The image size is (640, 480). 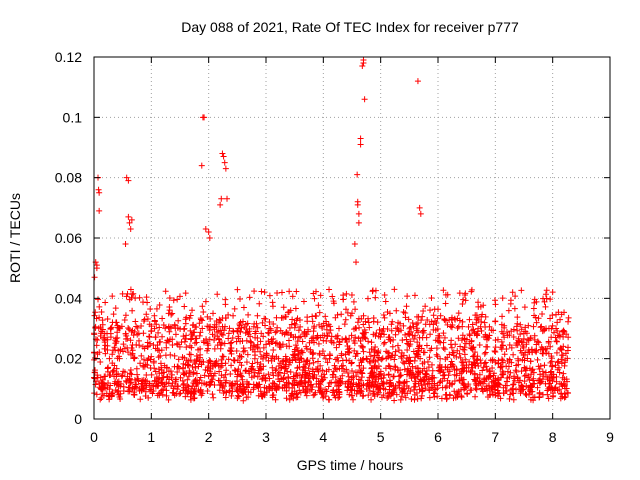 I want to click on x-tick-label: 8, so click(x=553, y=437).